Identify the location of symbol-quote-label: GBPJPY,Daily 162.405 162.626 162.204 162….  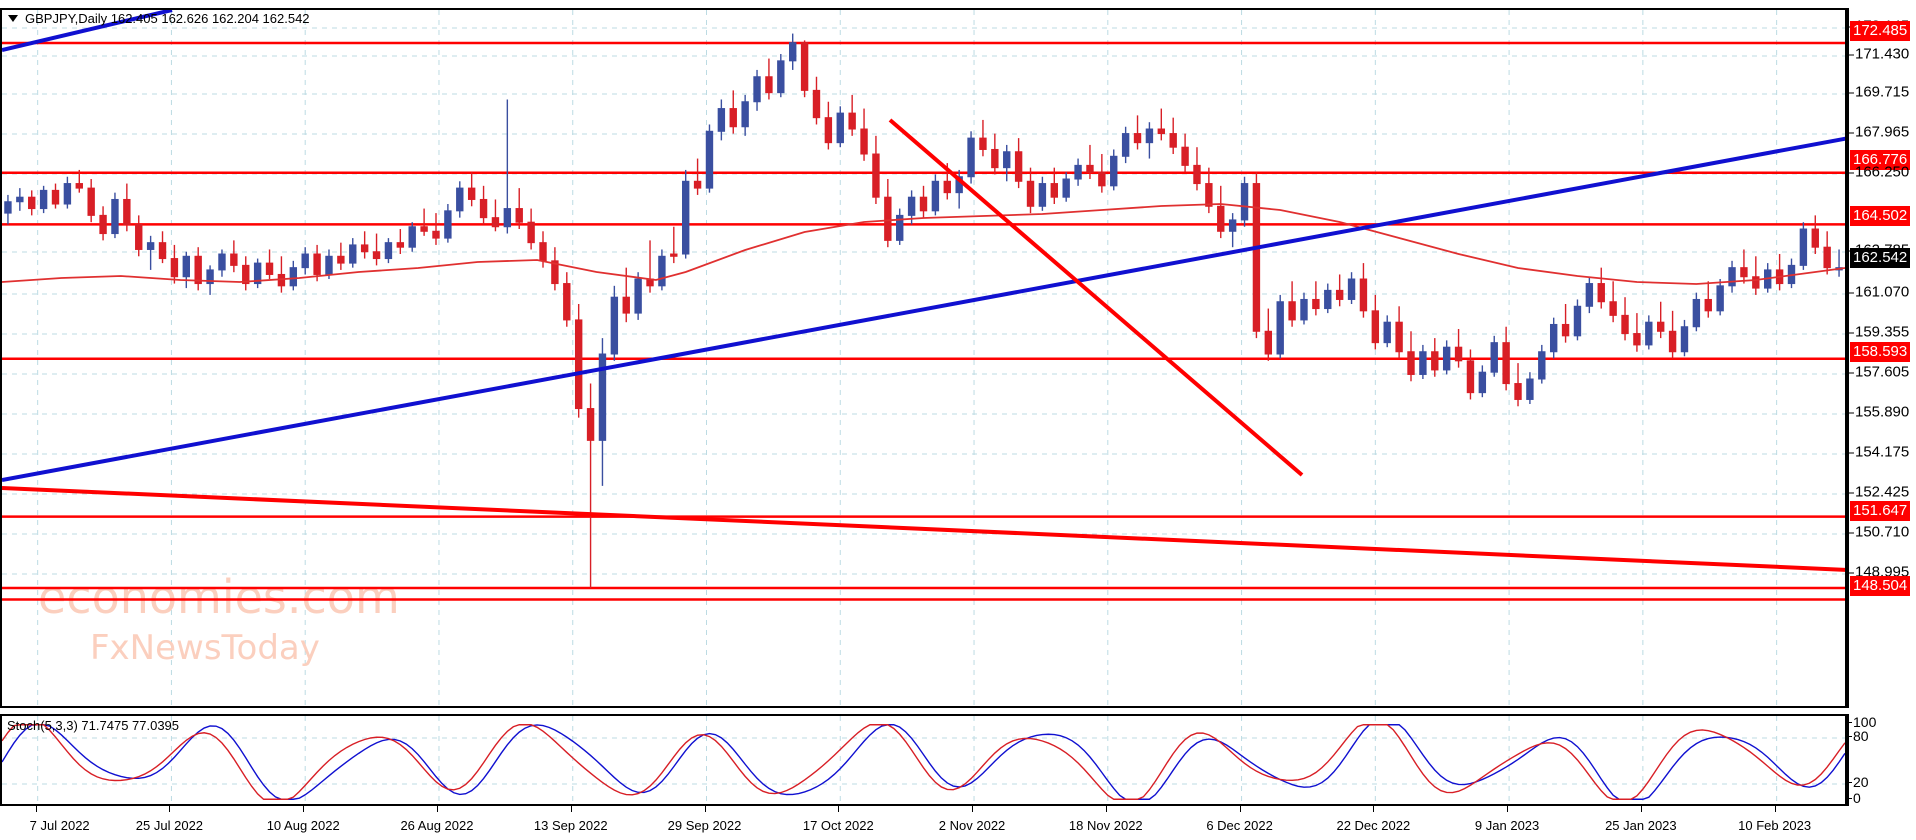
(167, 18).